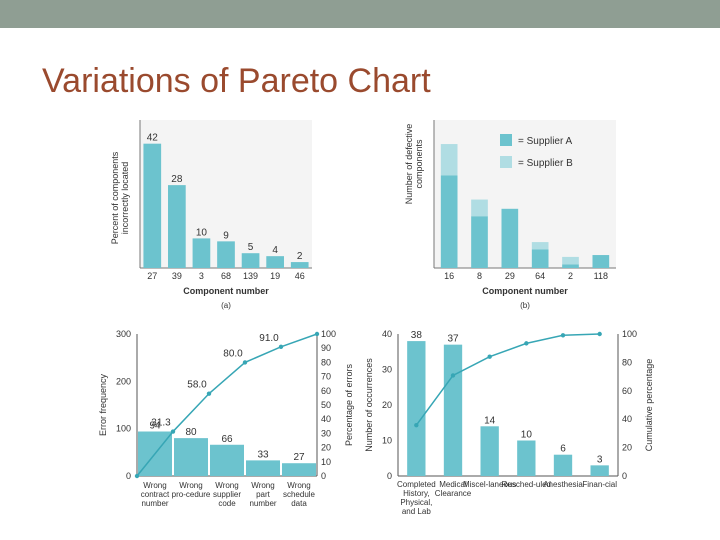 The image size is (720, 540). I want to click on y-axis-label-right: Cumulative percentage, so click(649, 405).